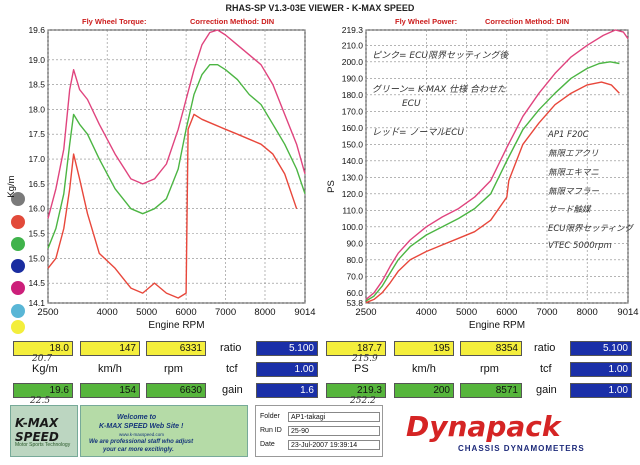 This screenshot has height=465, width=640. I want to click on handwritten-note: レッド= ノーマルECU, so click(418, 133).